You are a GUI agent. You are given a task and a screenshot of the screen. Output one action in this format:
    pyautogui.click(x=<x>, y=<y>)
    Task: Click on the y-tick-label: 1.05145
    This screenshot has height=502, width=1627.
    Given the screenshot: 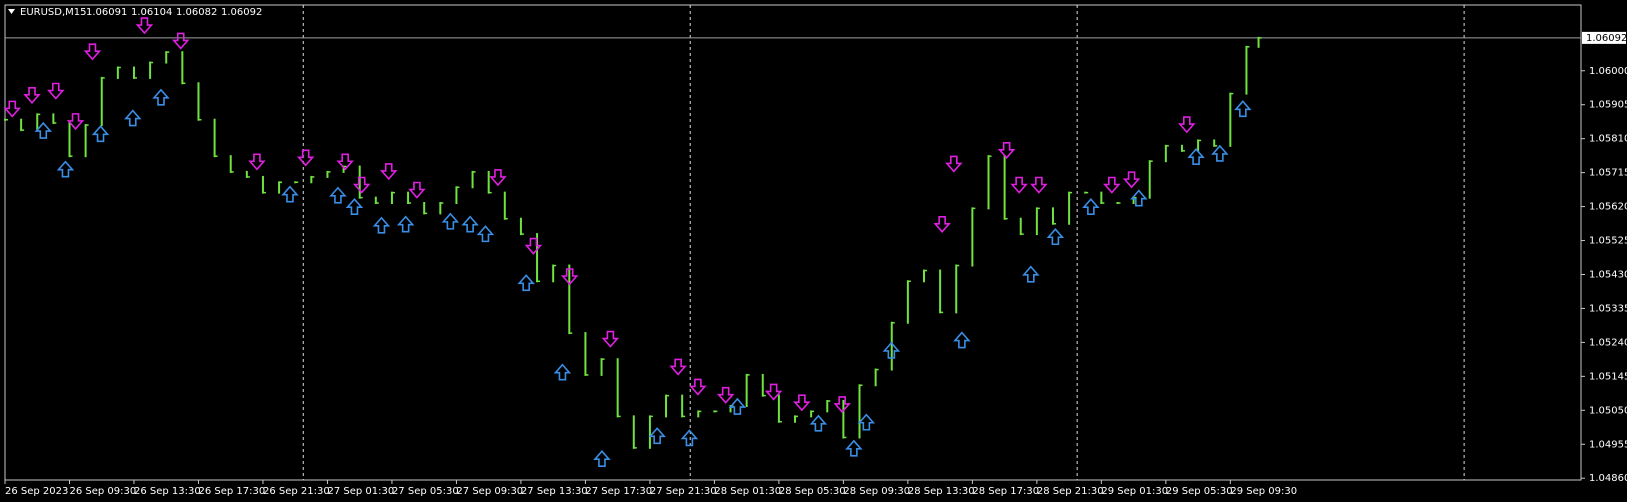 What is the action you would take?
    pyautogui.click(x=1608, y=376)
    